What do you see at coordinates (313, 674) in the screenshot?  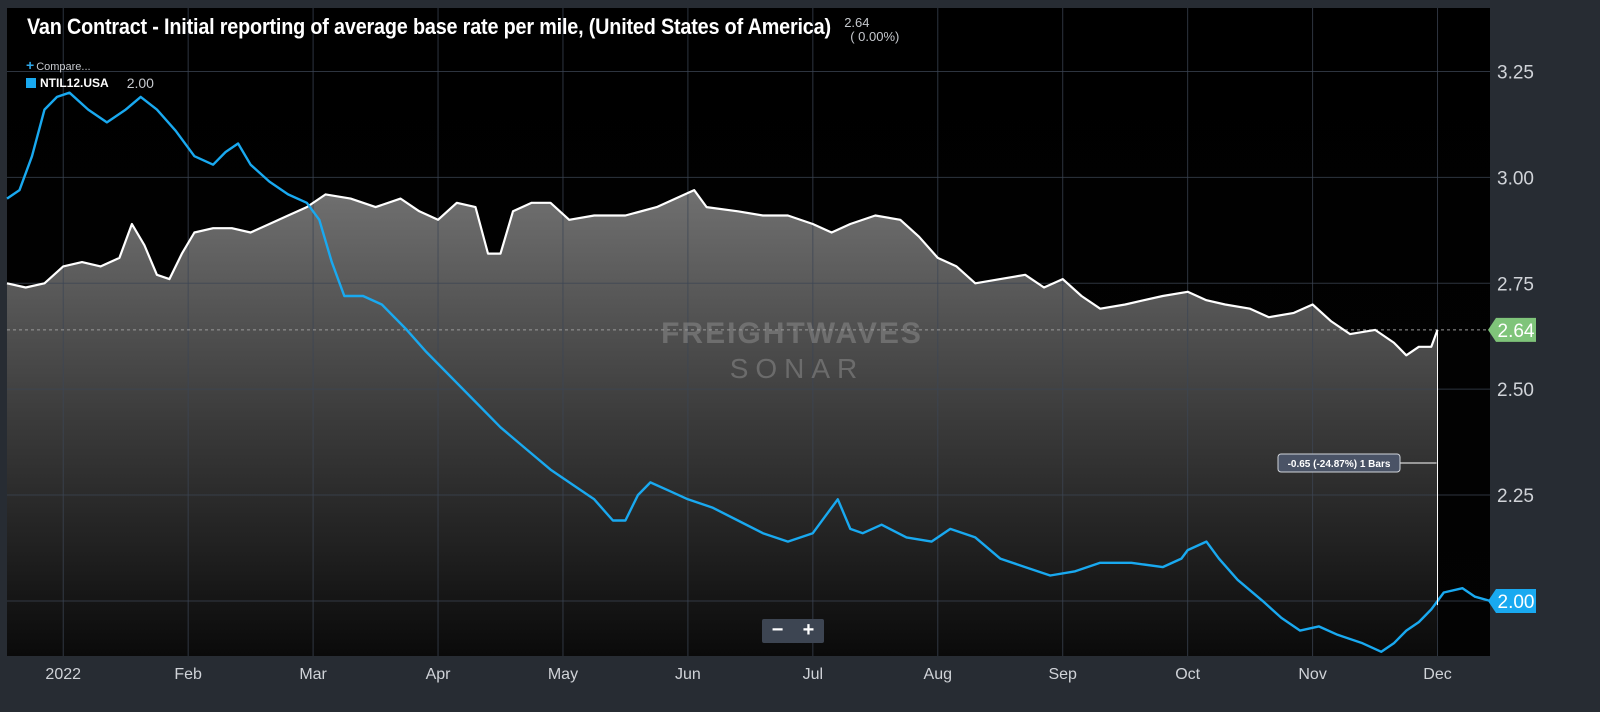 I see `x-tick-label: Mar` at bounding box center [313, 674].